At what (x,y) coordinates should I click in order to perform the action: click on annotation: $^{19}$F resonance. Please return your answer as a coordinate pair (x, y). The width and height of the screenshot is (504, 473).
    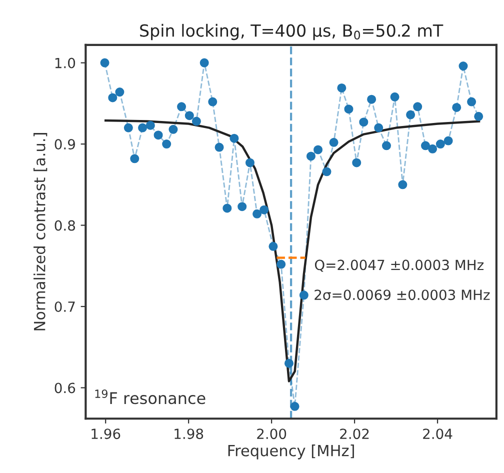
    Looking at the image, I should click on (150, 397).